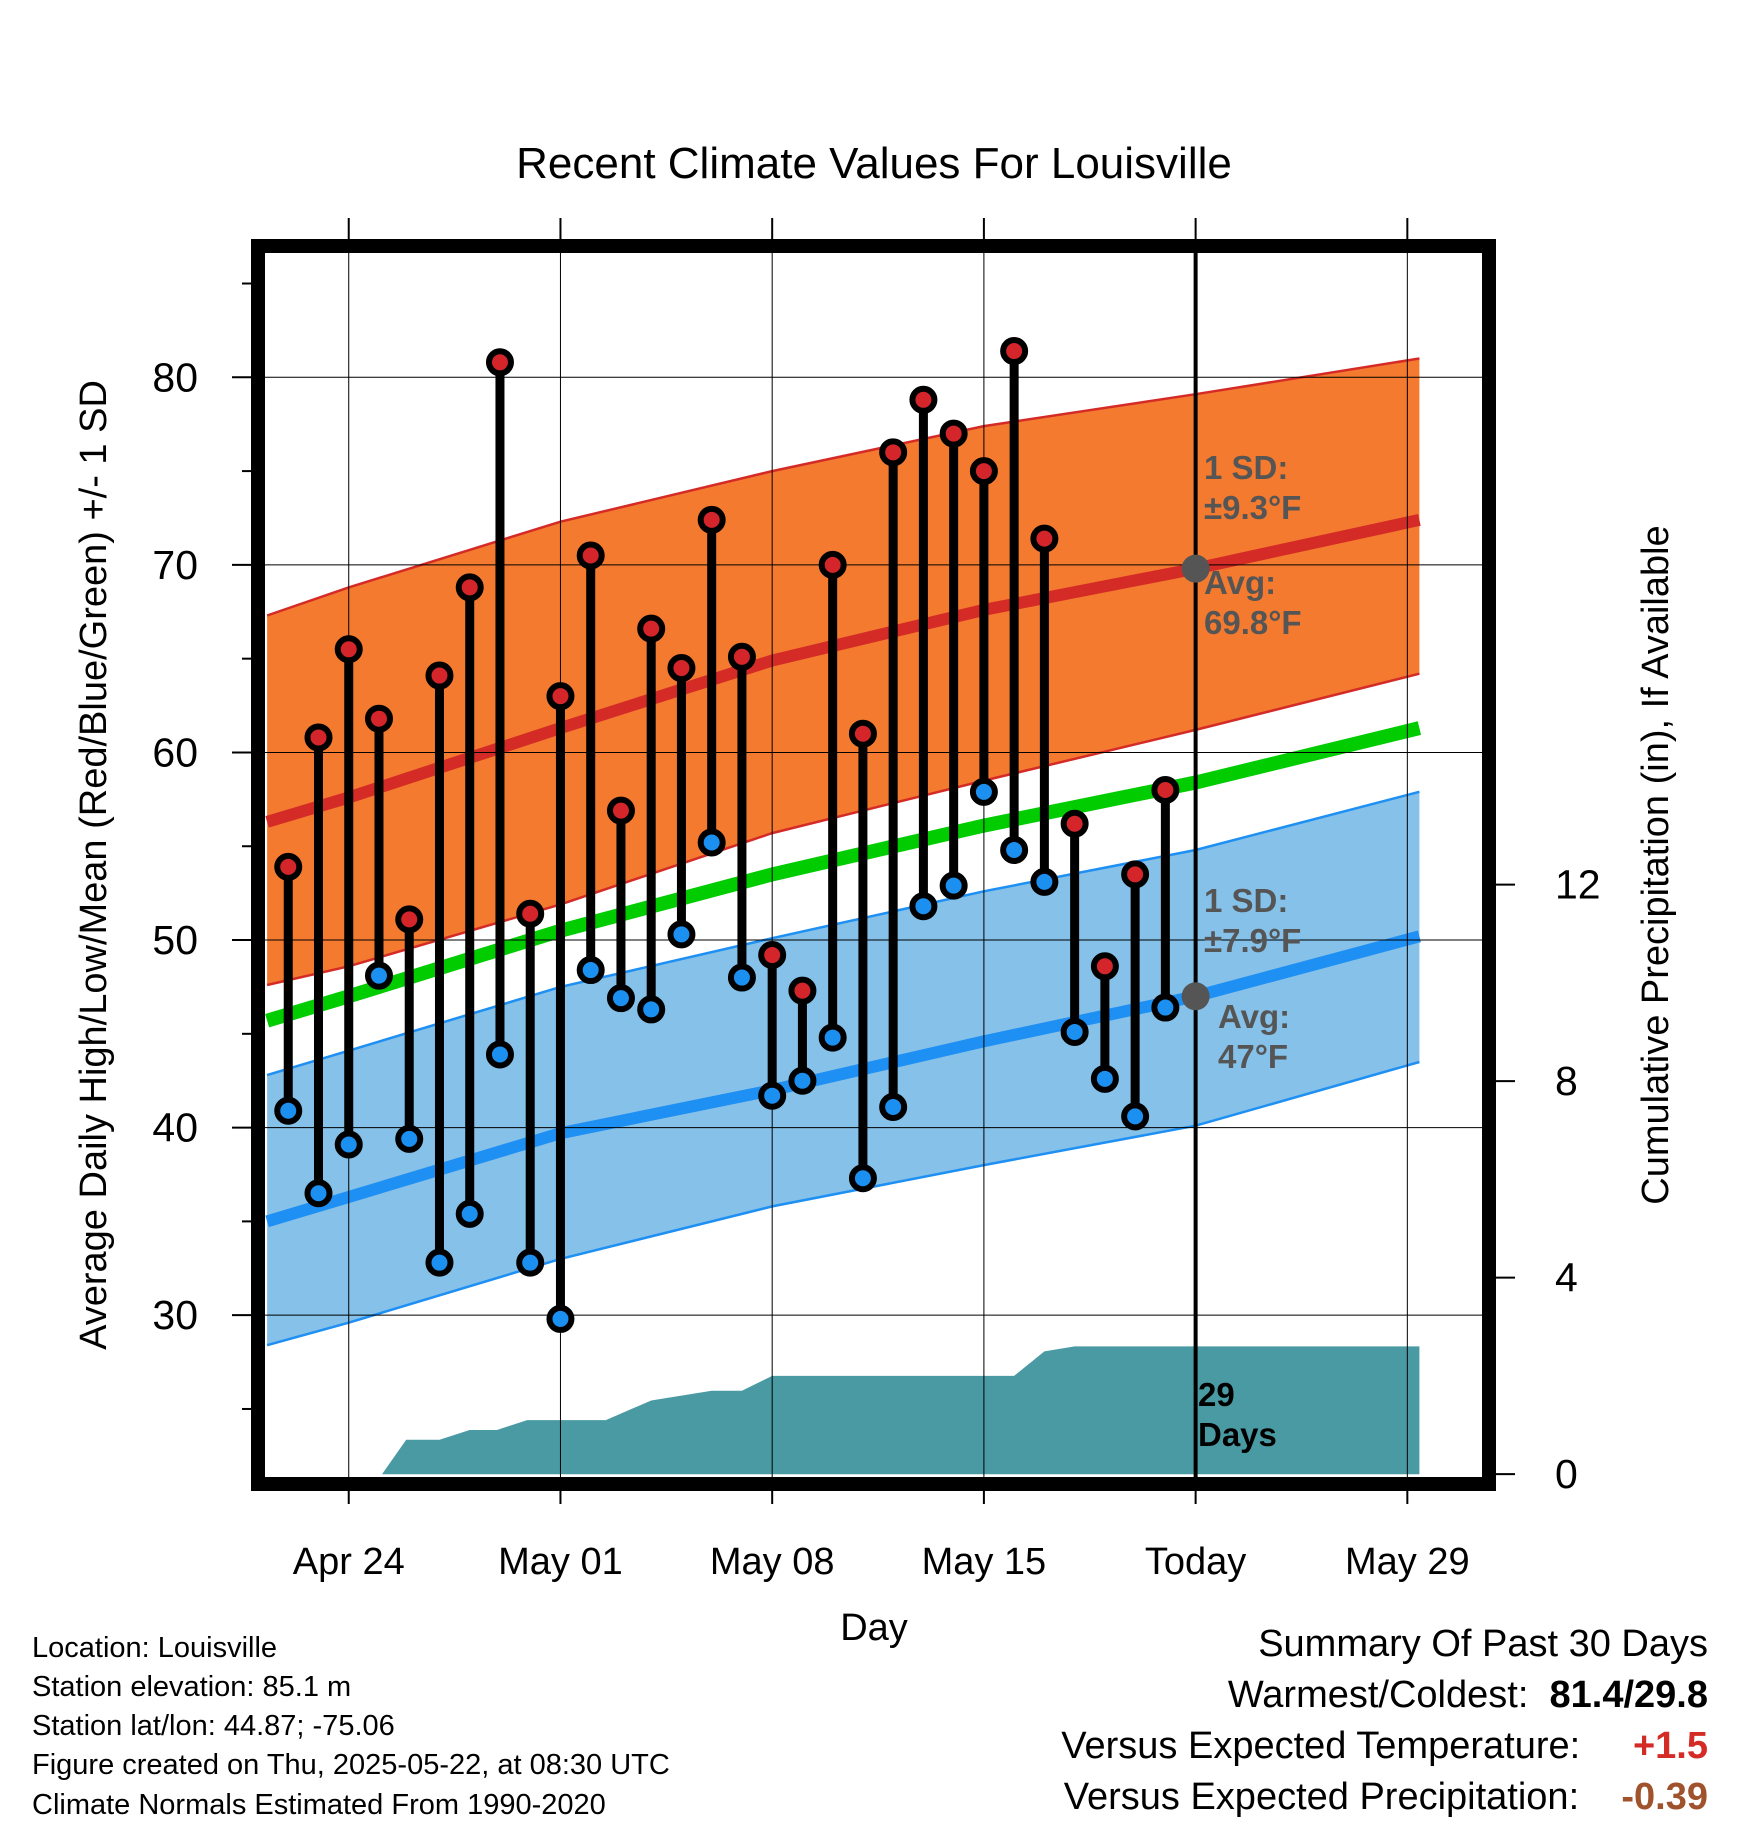 The height and width of the screenshot is (1828, 1748). What do you see at coordinates (984, 1562) in the screenshot?
I see `x-tick-label: May 15` at bounding box center [984, 1562].